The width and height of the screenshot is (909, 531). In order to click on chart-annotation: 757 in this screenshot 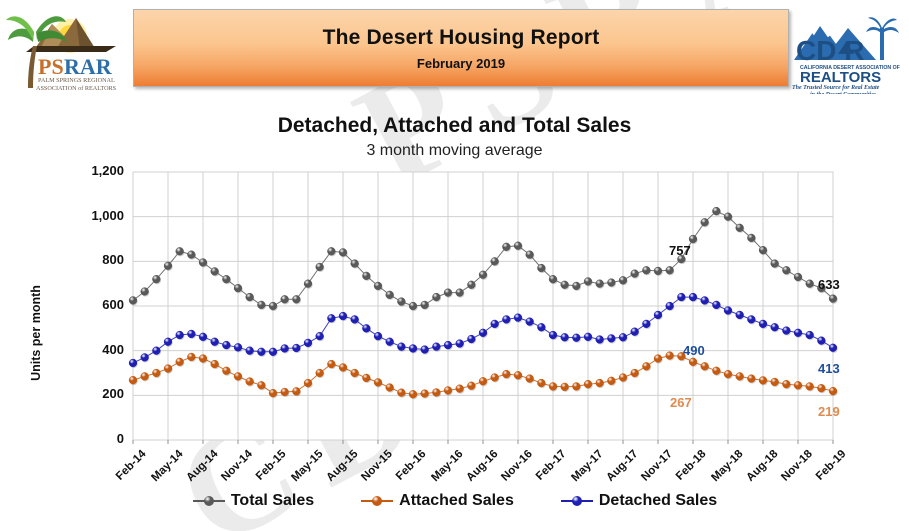, I will do `click(680, 250)`.